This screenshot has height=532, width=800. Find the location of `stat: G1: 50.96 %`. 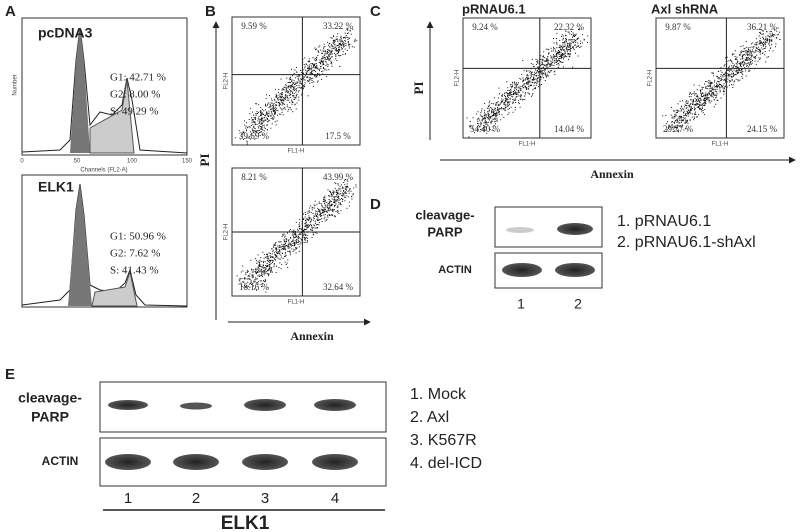

stat: G1: 50.96 % is located at coordinates (138, 237).